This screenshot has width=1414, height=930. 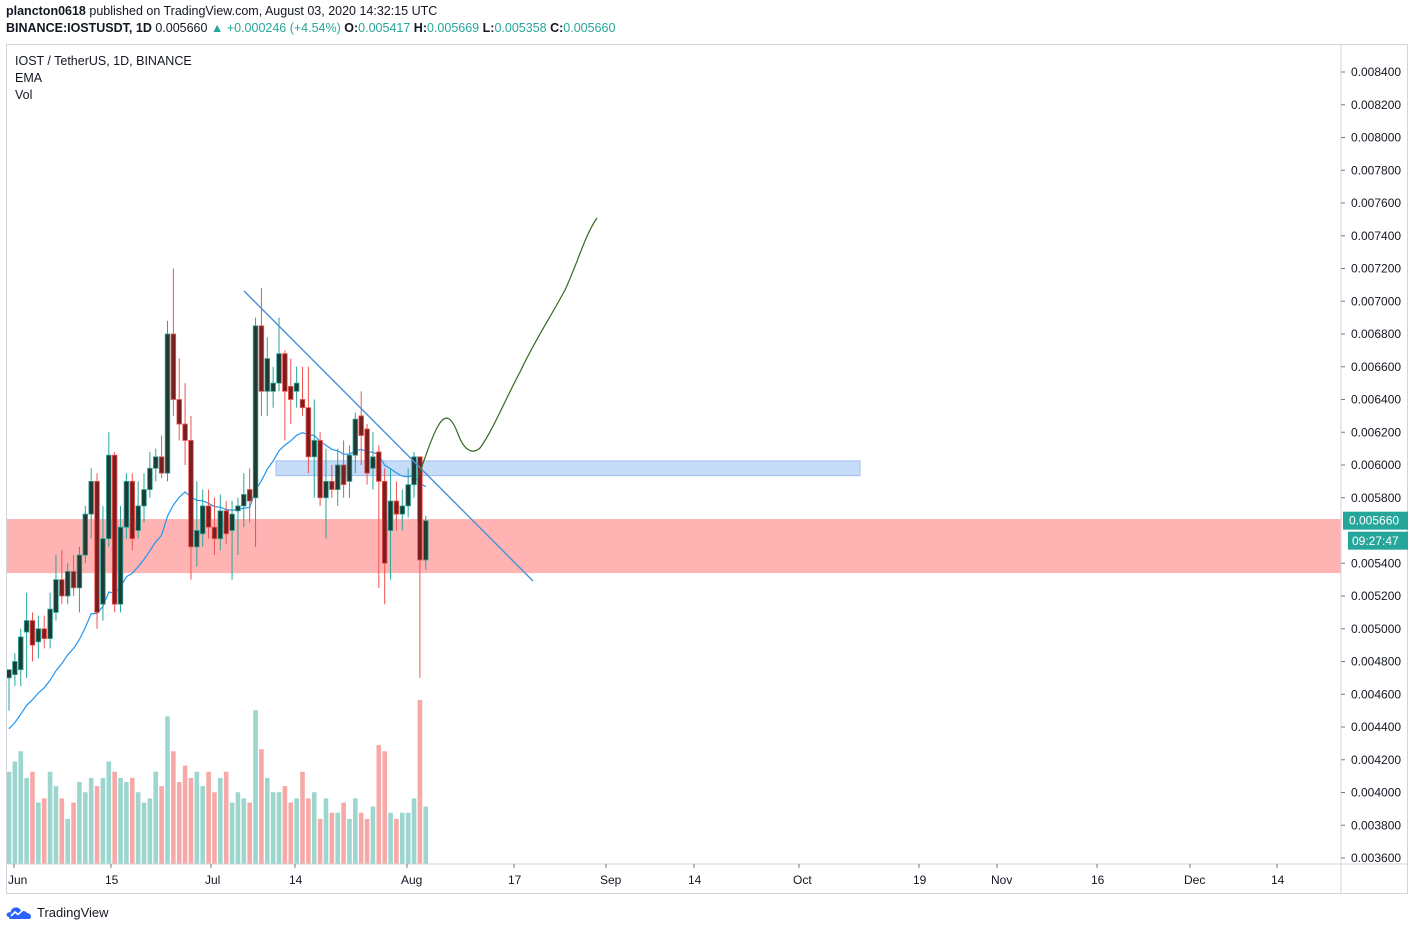 What do you see at coordinates (46, 11) in the screenshot?
I see `publisher-name: plancton0618` at bounding box center [46, 11].